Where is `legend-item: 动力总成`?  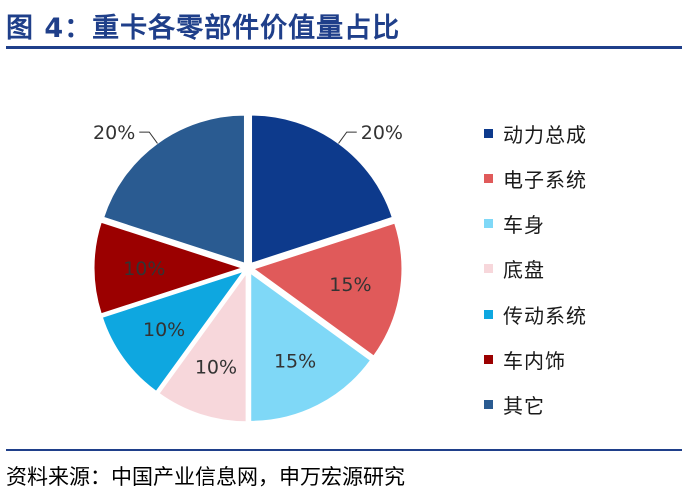
legend-item: 动力总成 is located at coordinates (535, 134).